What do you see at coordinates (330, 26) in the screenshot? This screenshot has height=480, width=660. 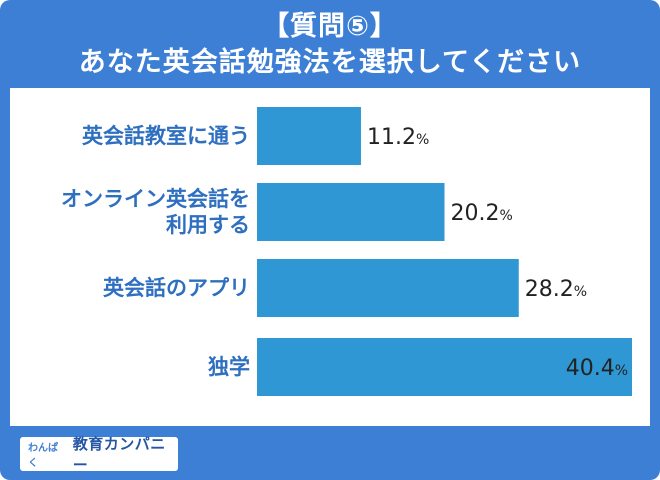 I see `question-number: 【質問⑤】` at bounding box center [330, 26].